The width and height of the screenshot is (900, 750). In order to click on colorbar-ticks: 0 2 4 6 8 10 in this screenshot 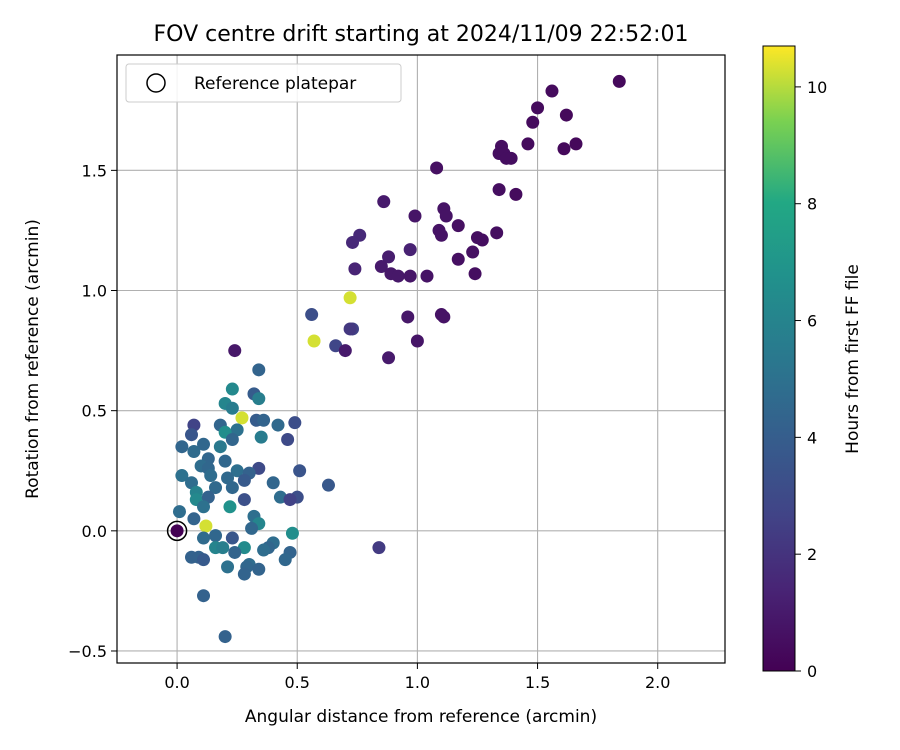, I will do `click(811, 379)`.